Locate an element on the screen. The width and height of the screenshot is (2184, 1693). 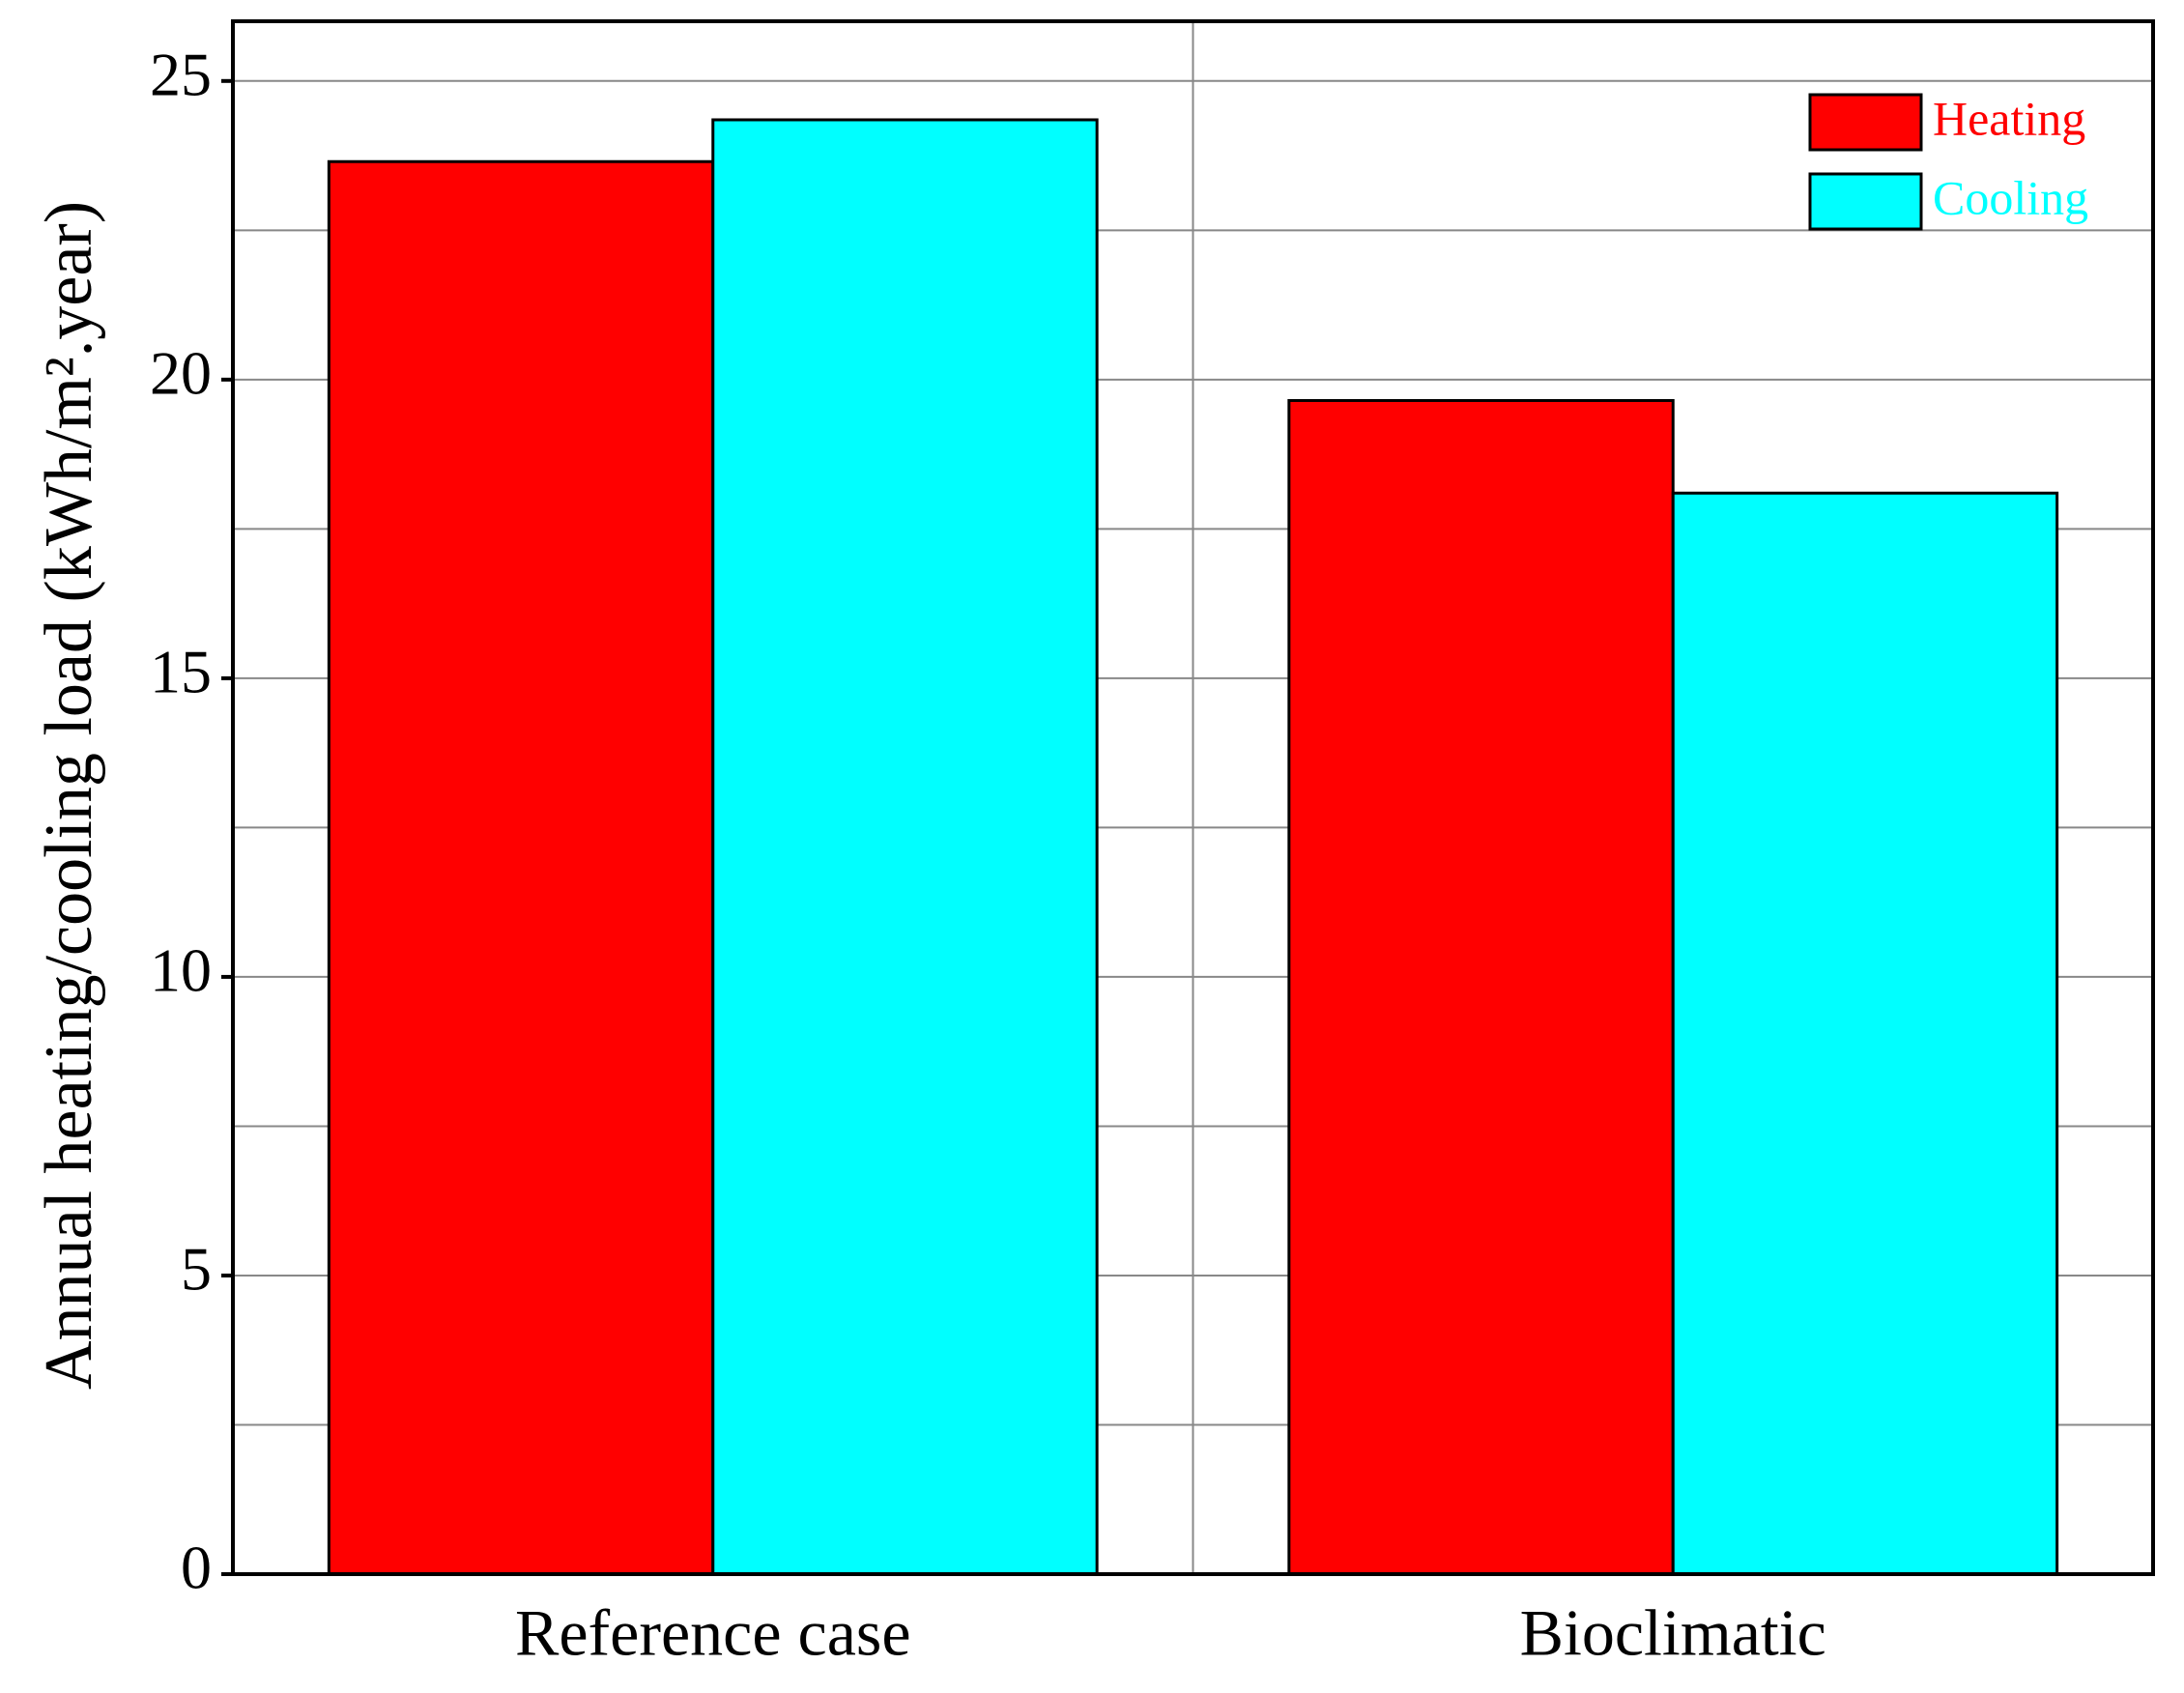
x-tick-label: Reference case is located at coordinates (713, 1633).